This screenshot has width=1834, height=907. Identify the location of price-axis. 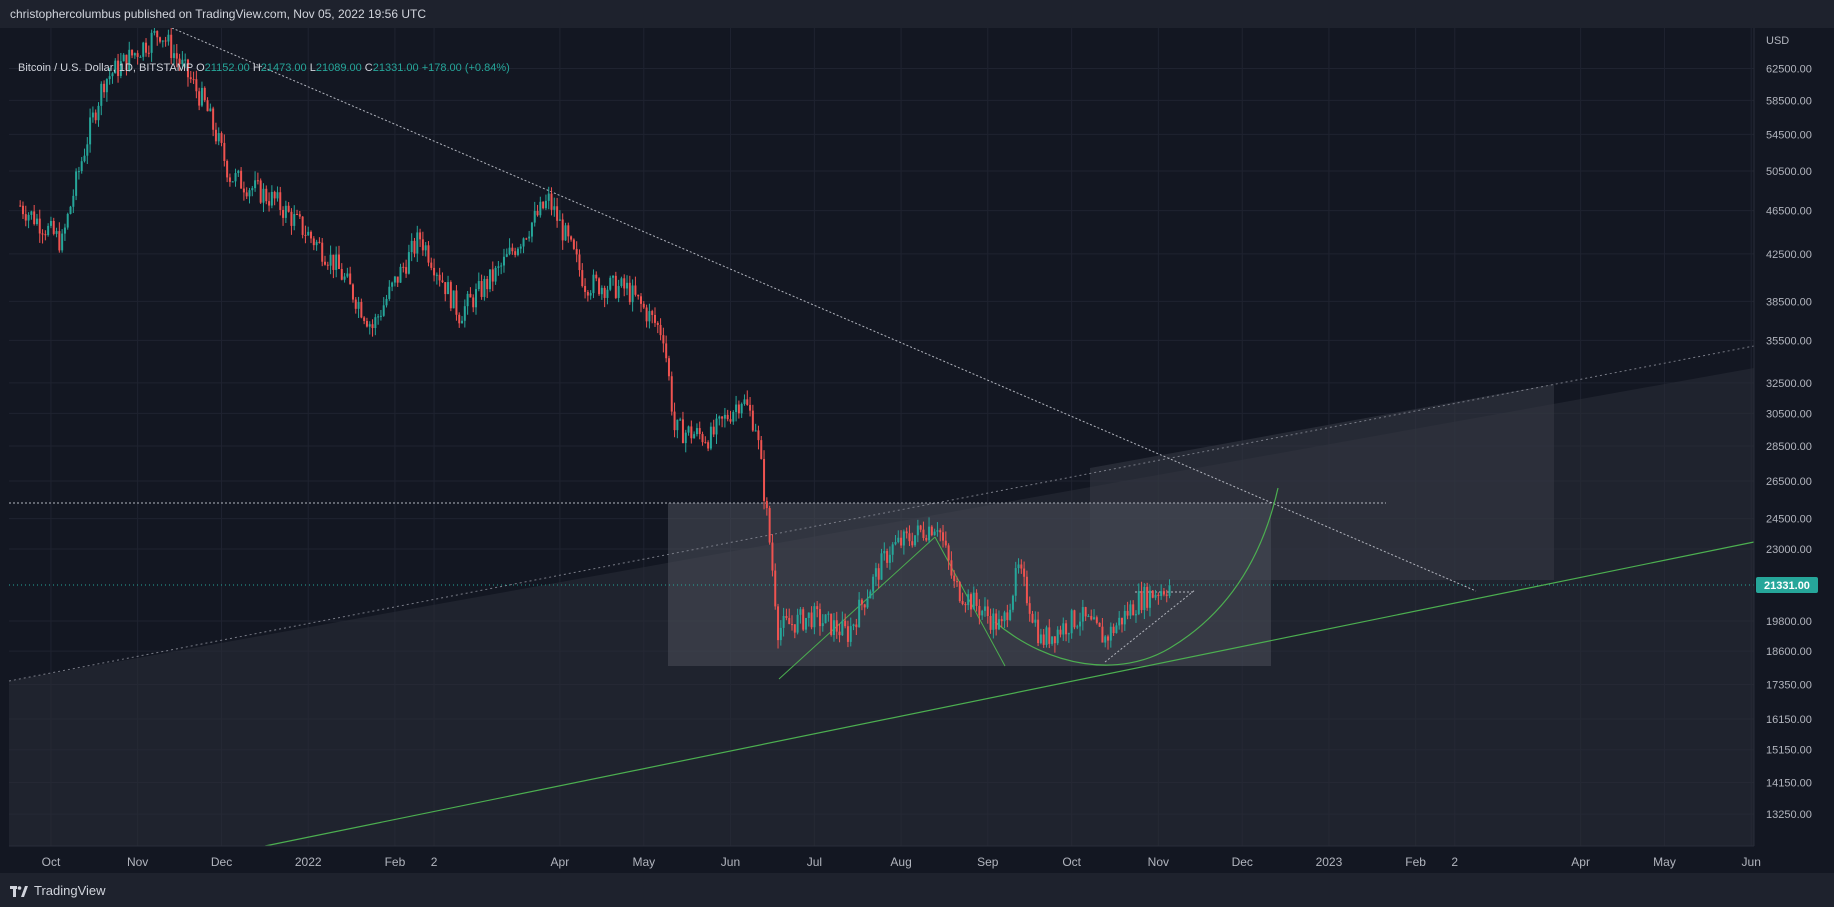
(1794, 437).